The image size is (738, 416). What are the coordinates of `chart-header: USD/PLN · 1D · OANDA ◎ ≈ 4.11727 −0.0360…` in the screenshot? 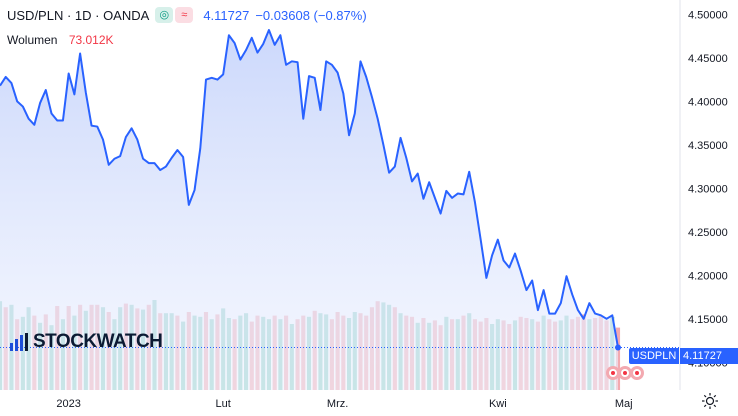 It's located at (187, 15).